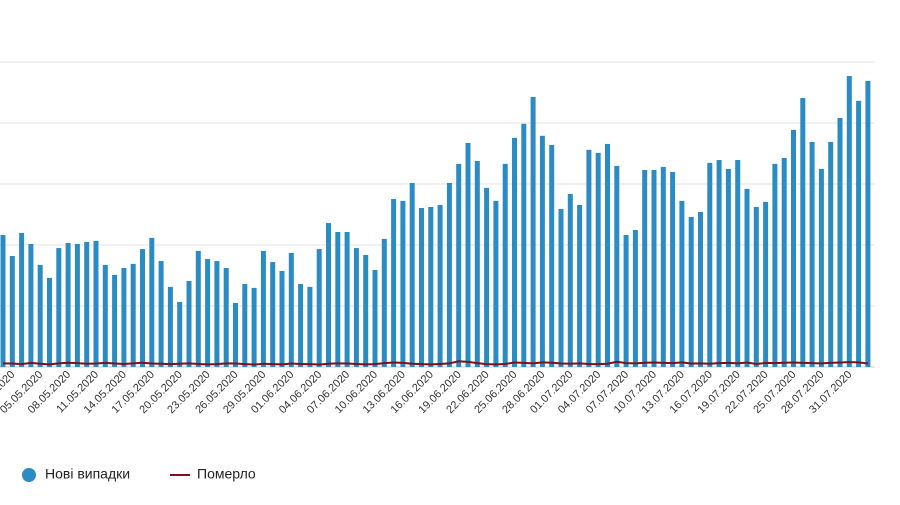 This screenshot has height=505, width=900. What do you see at coordinates (435, 363) in the screenshot?
I see `line` at bounding box center [435, 363].